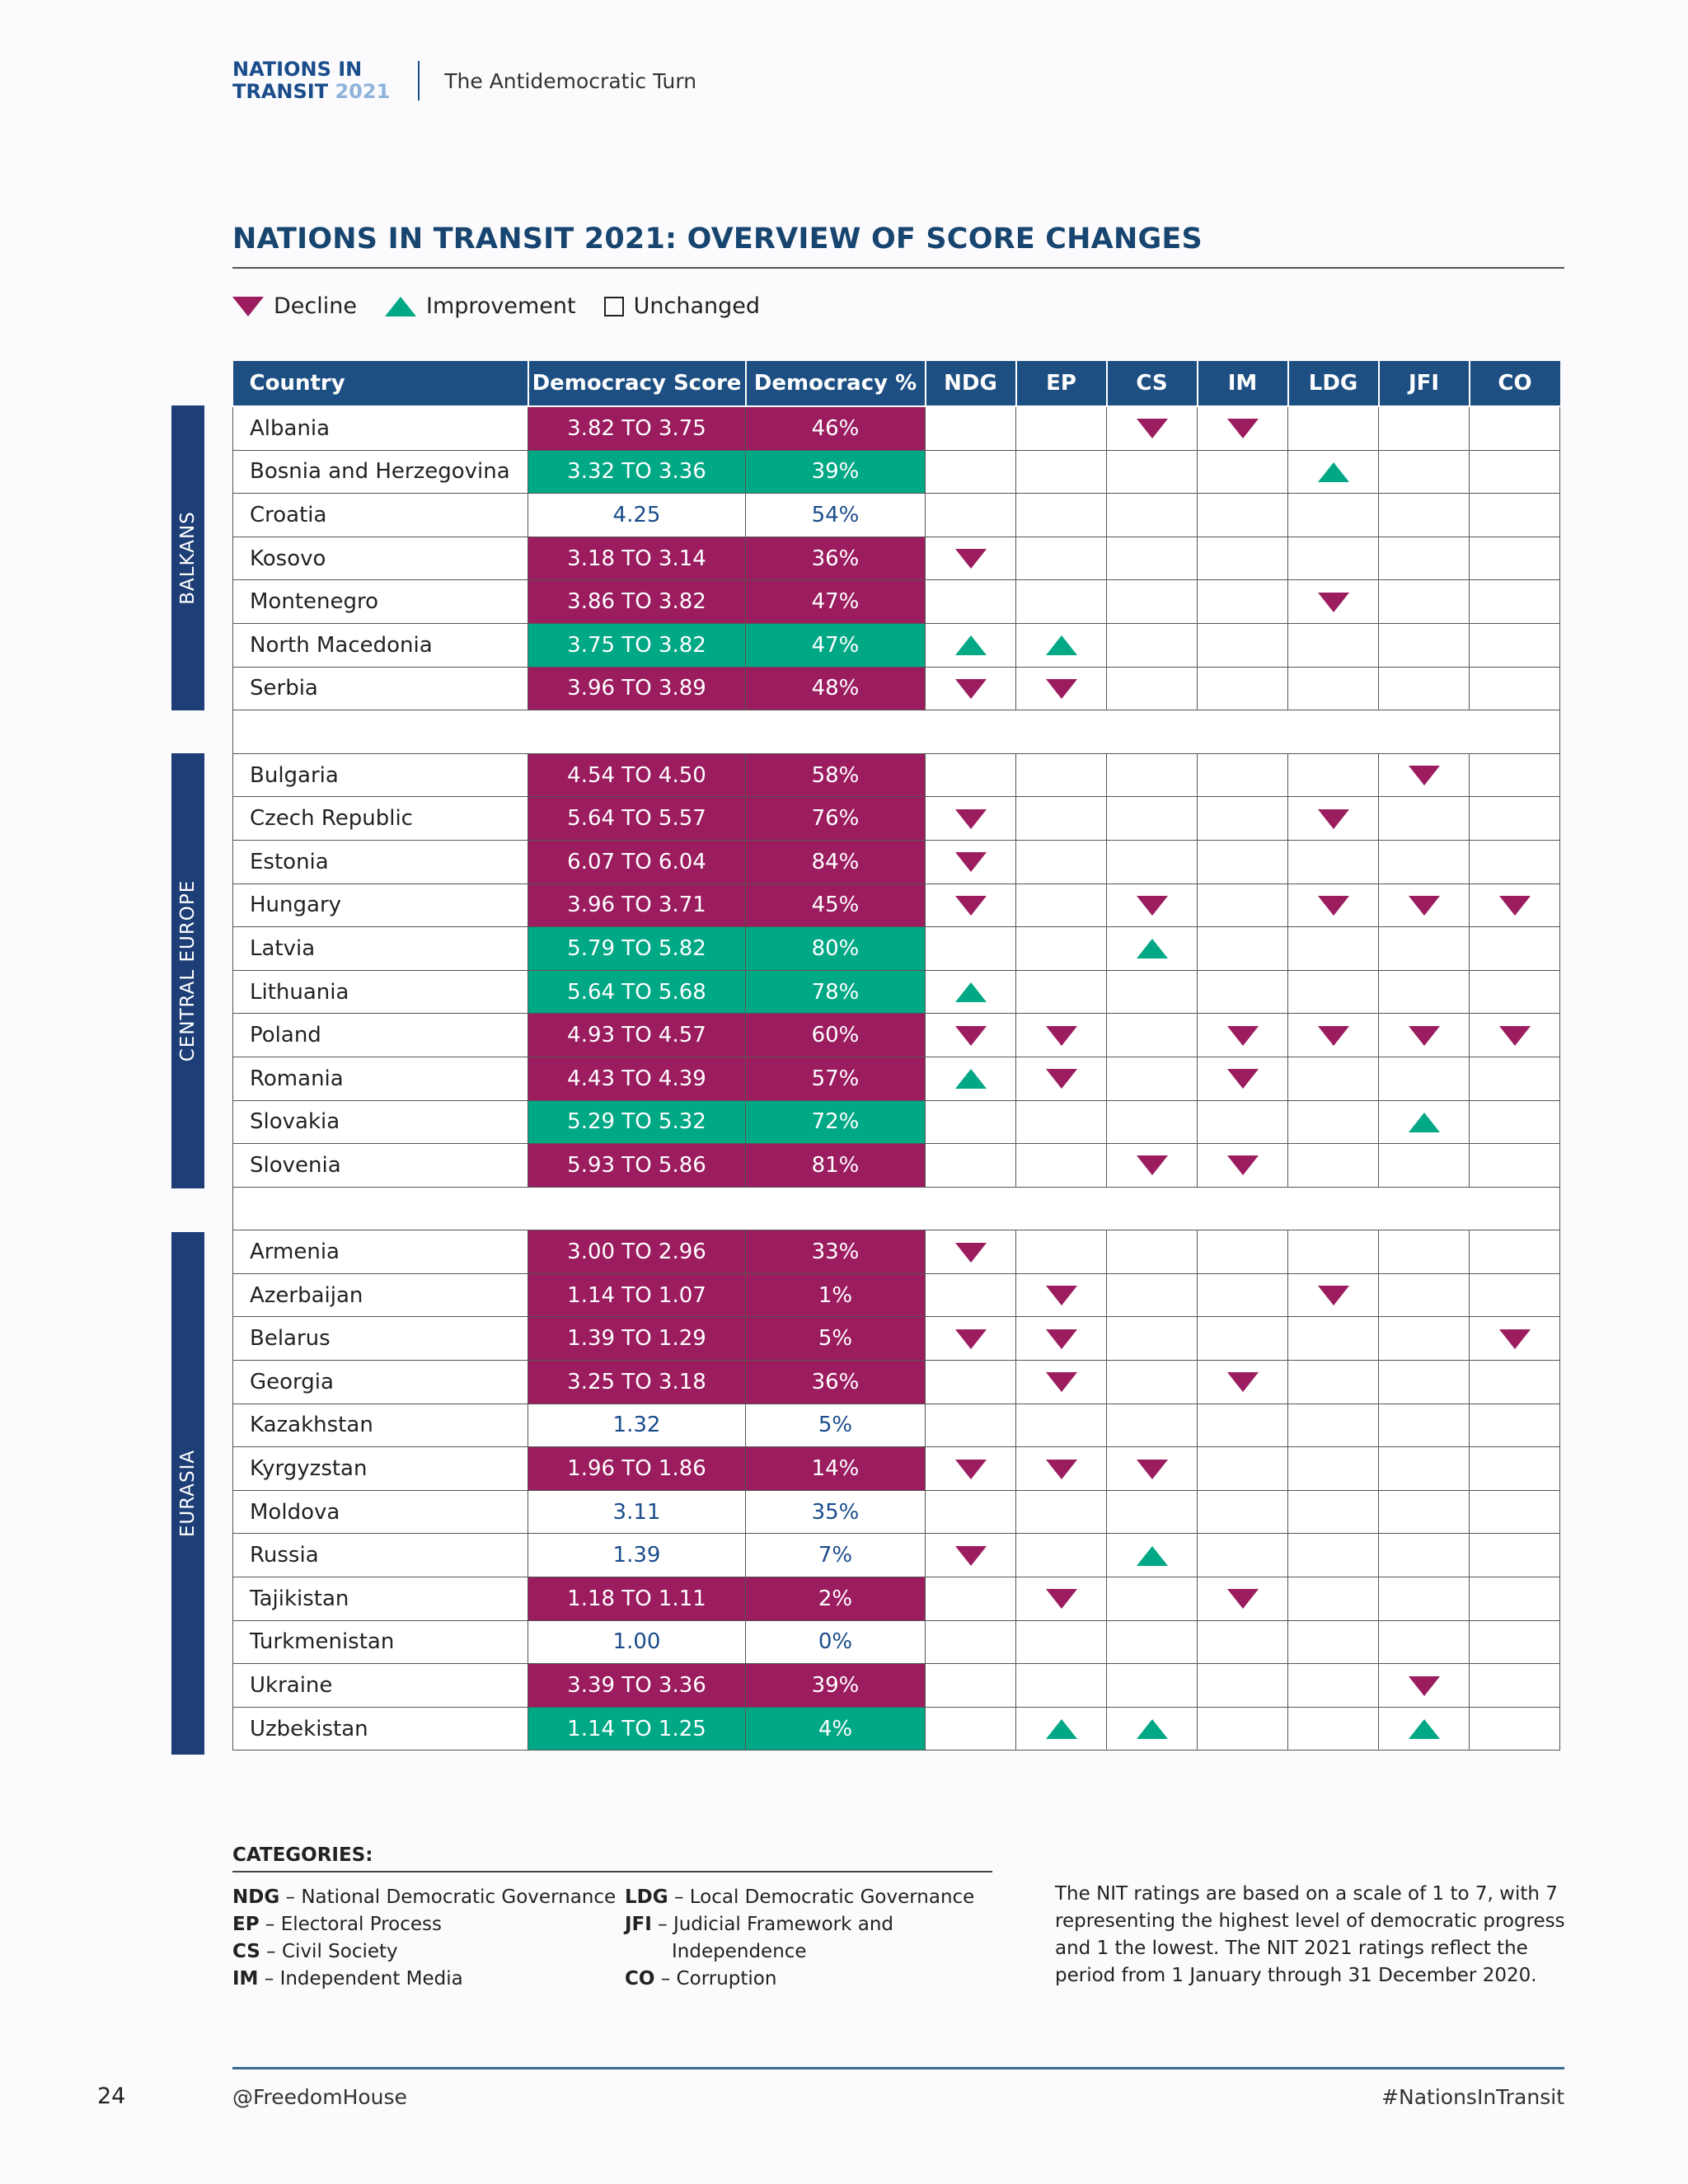 This screenshot has width=1688, height=2184. What do you see at coordinates (612, 1871) in the screenshot?
I see `categories-rule` at bounding box center [612, 1871].